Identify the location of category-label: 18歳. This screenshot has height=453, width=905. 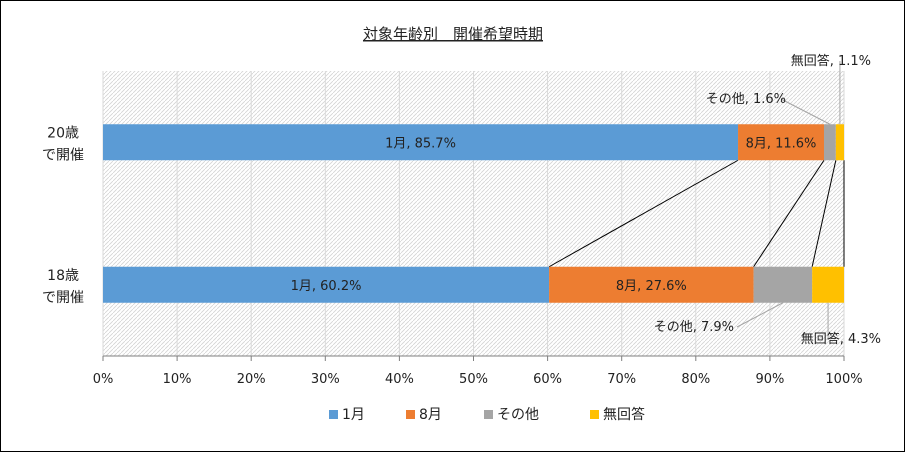
(63, 276).